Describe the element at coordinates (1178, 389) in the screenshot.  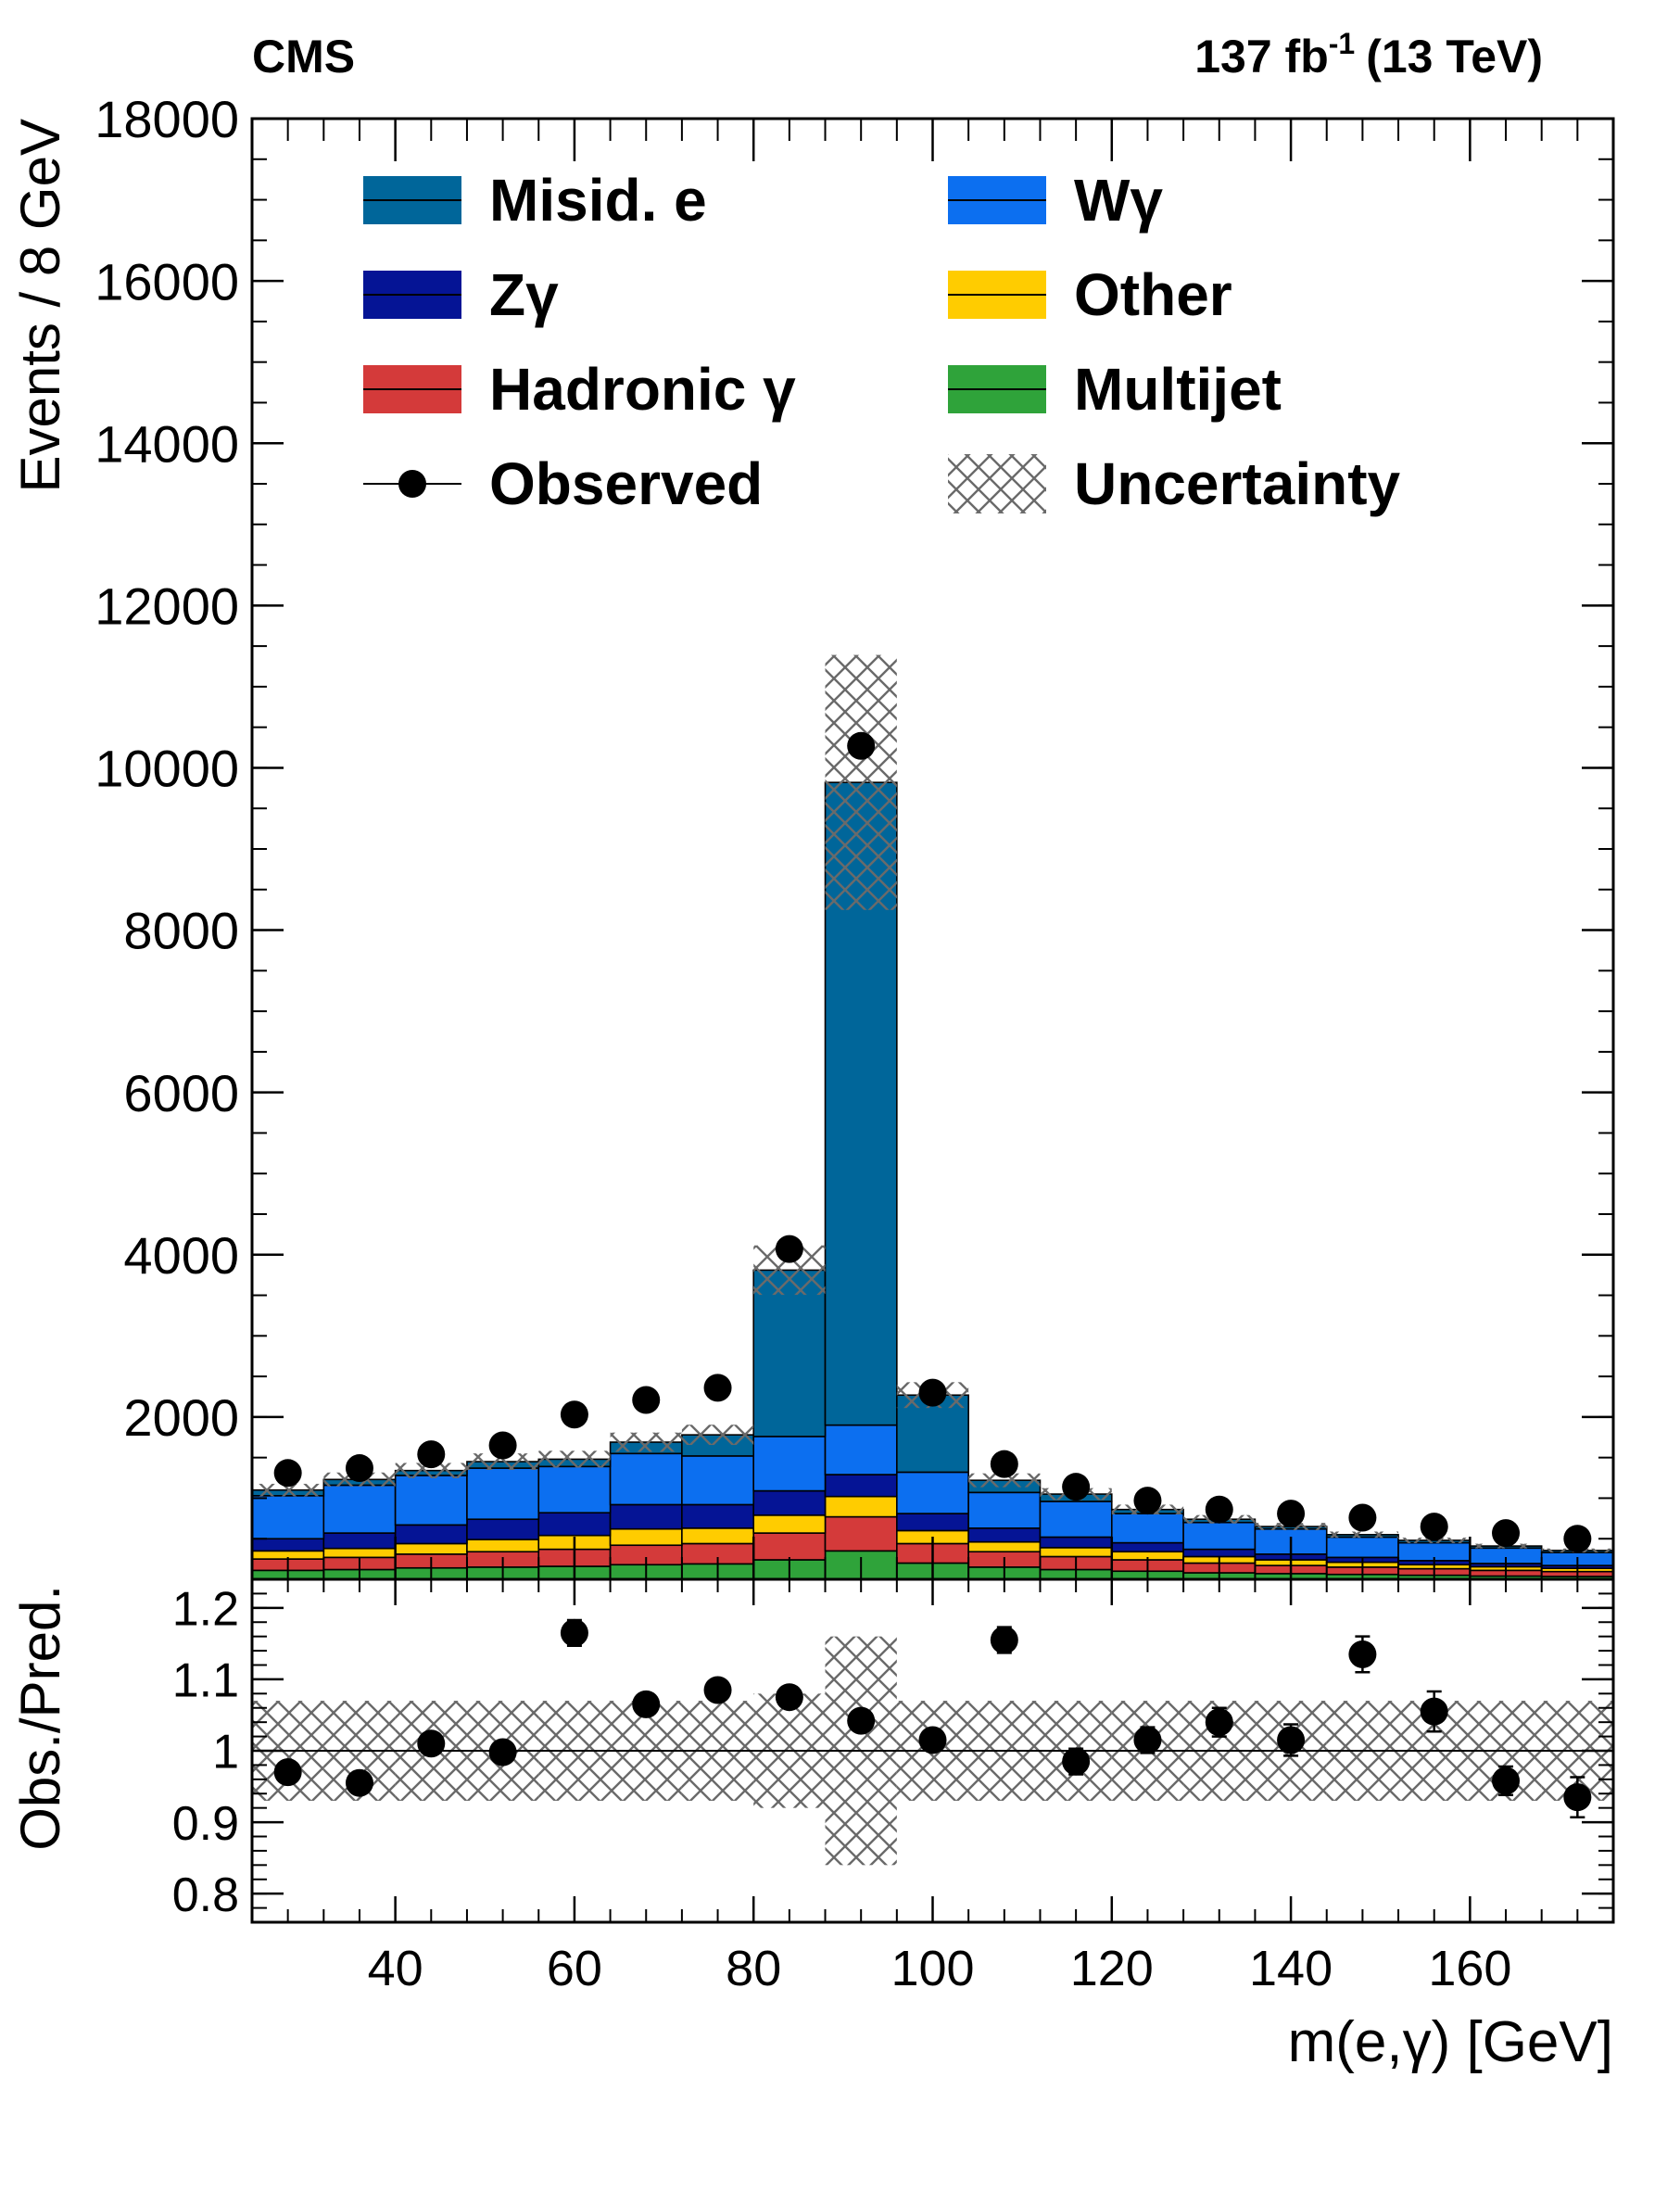
I see `legend-label: Multijet` at that location.